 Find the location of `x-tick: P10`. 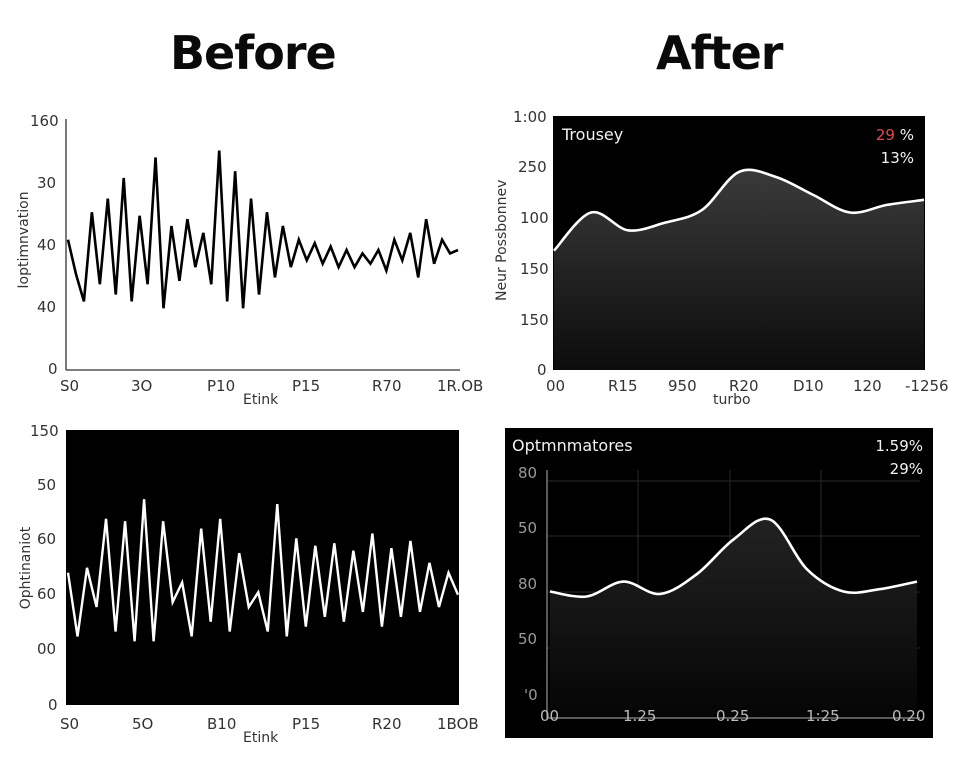

x-tick: P10 is located at coordinates (221, 386).